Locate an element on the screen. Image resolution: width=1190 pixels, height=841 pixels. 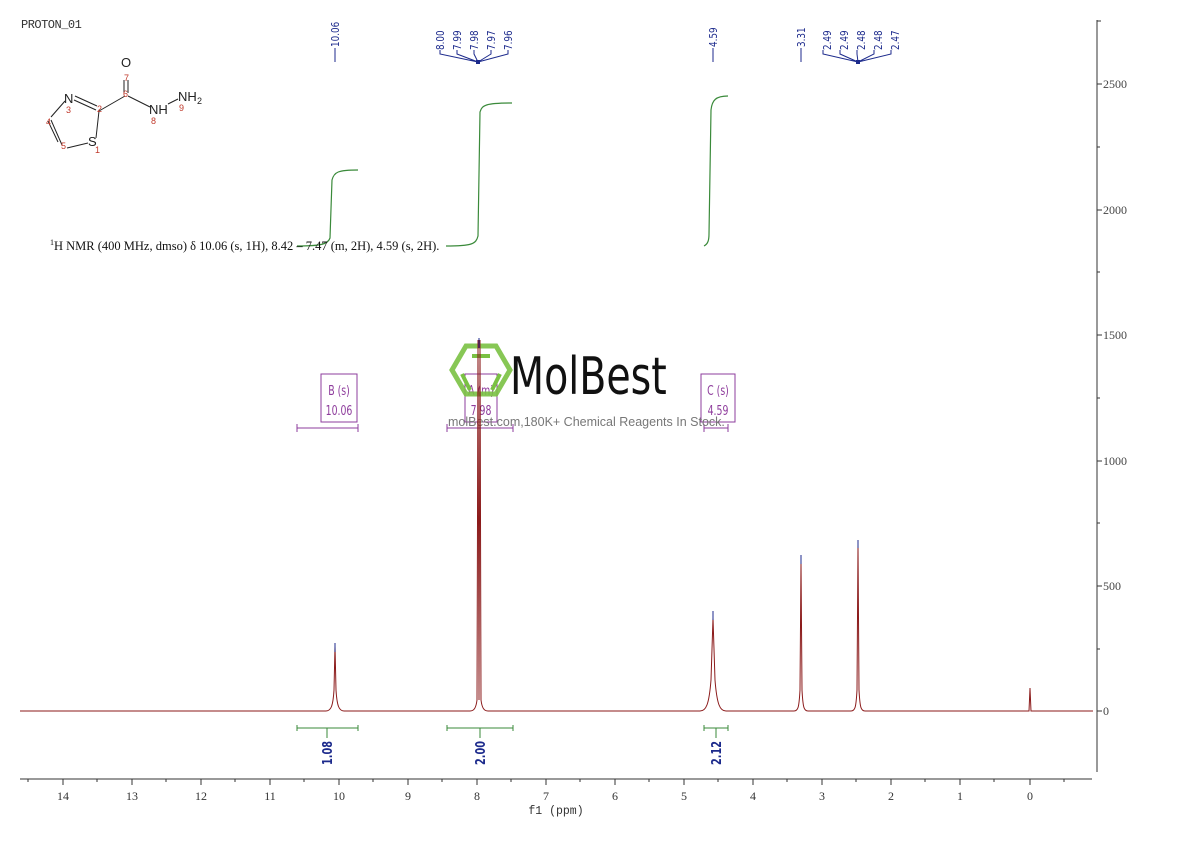
svg-text: 7.96 is located at coordinates (509, 40).